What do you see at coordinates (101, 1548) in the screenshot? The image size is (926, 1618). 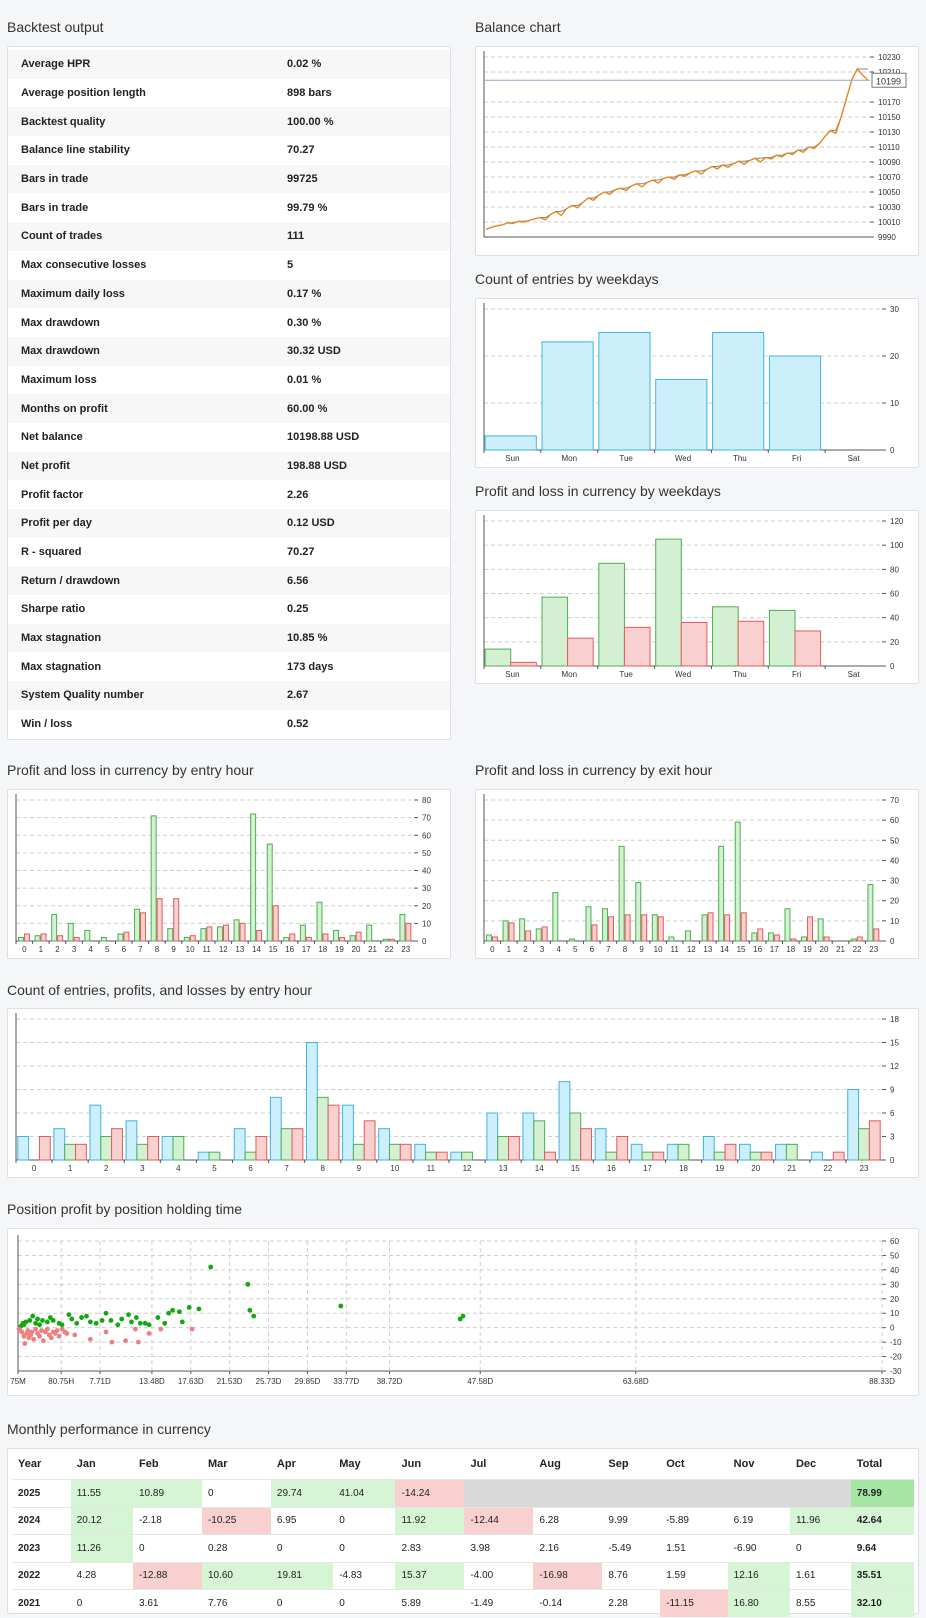 I see `month-cell: 11.26` at bounding box center [101, 1548].